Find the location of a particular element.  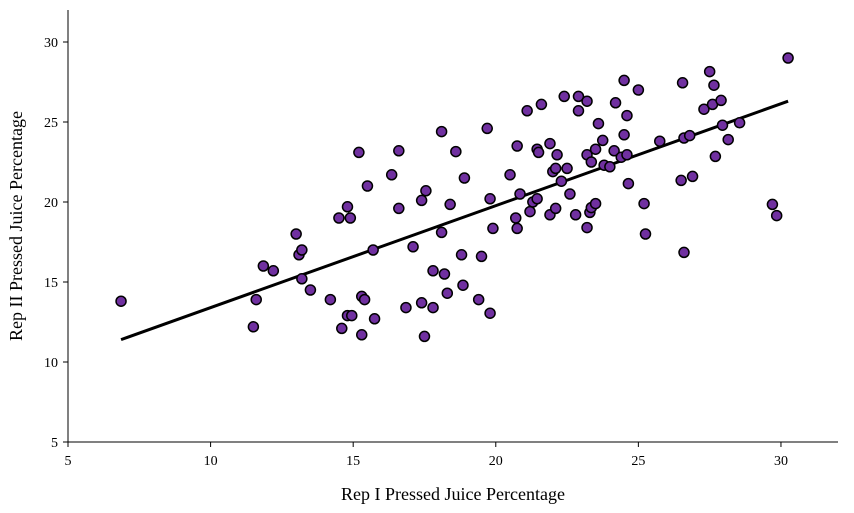

y-tick-label: 5 is located at coordinates (54, 443).